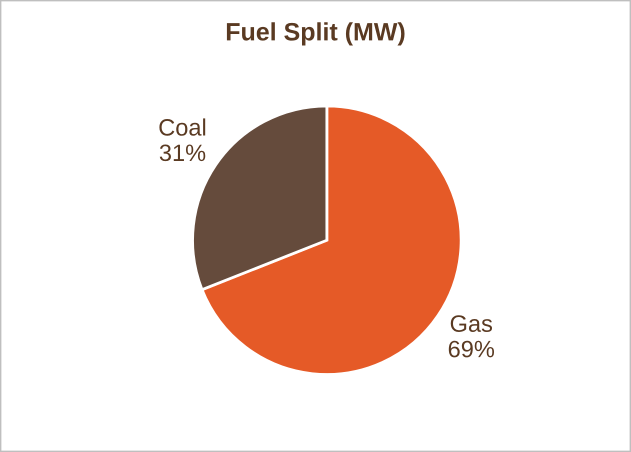 This screenshot has height=452, width=631. Describe the element at coordinates (471, 323) in the screenshot. I see `slice-label: Gas` at that location.